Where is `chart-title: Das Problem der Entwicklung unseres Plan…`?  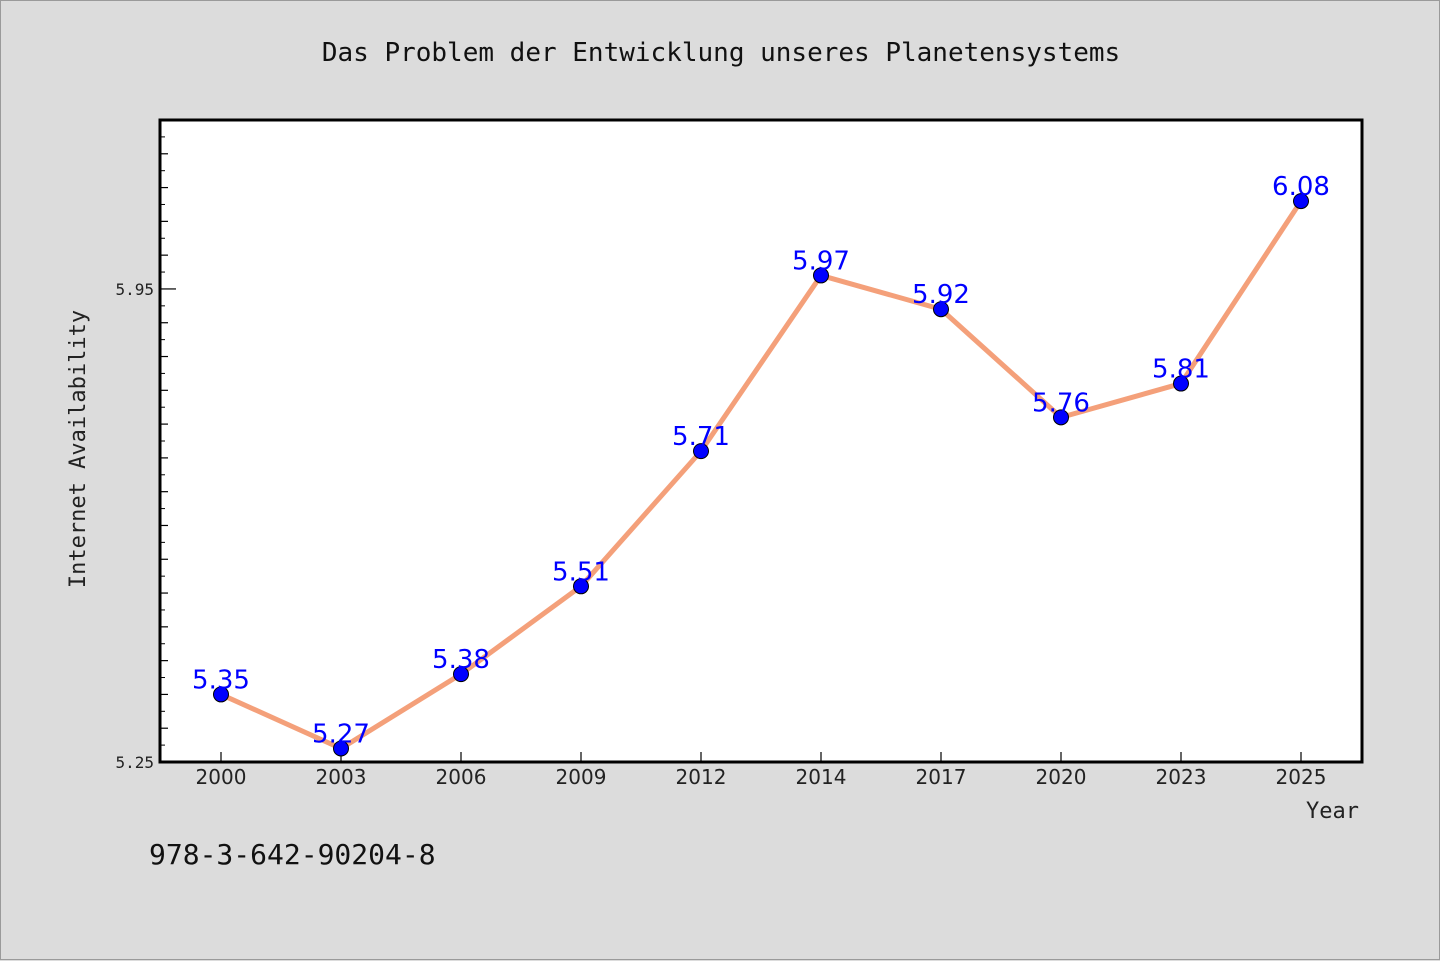 chart-title: Das Problem der Entwicklung unseres Plan… is located at coordinates (721, 53).